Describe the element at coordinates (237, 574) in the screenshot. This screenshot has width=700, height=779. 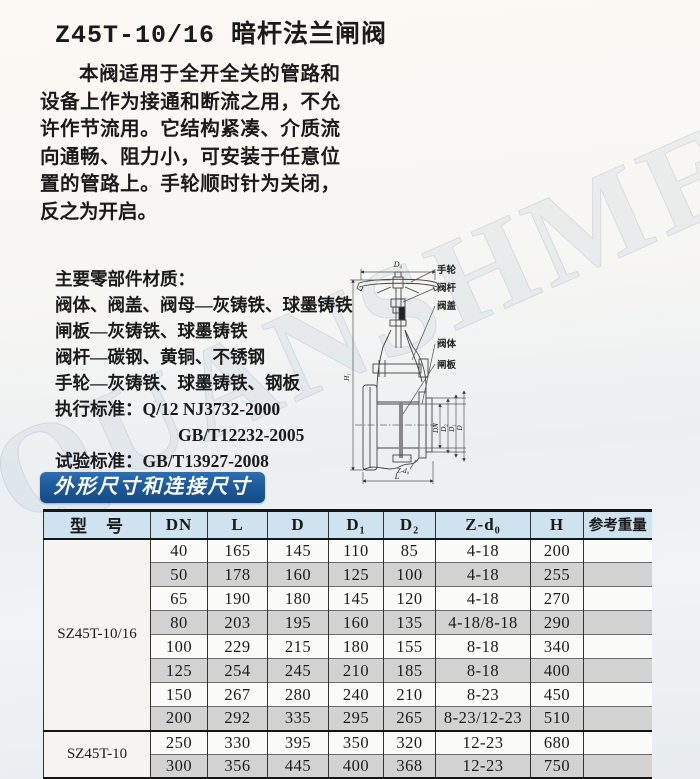
I see `table-cell: 178` at that location.